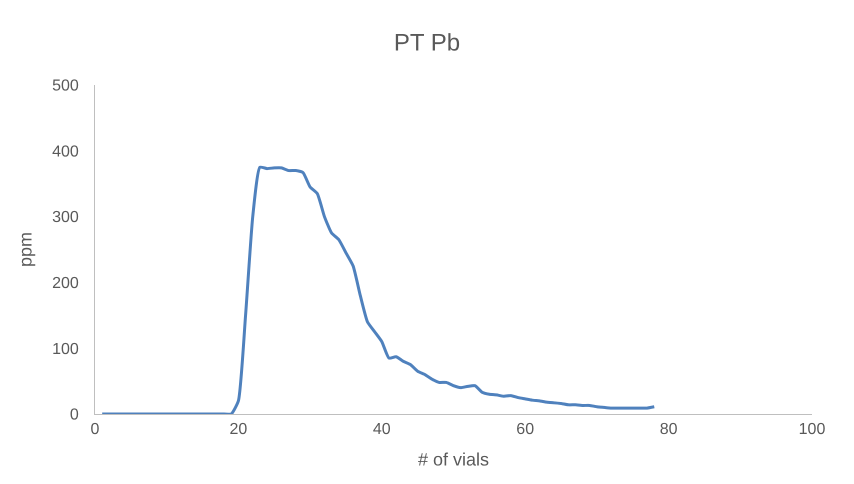 This screenshot has height=484, width=854. I want to click on y-tick-label: 500, so click(65, 86).